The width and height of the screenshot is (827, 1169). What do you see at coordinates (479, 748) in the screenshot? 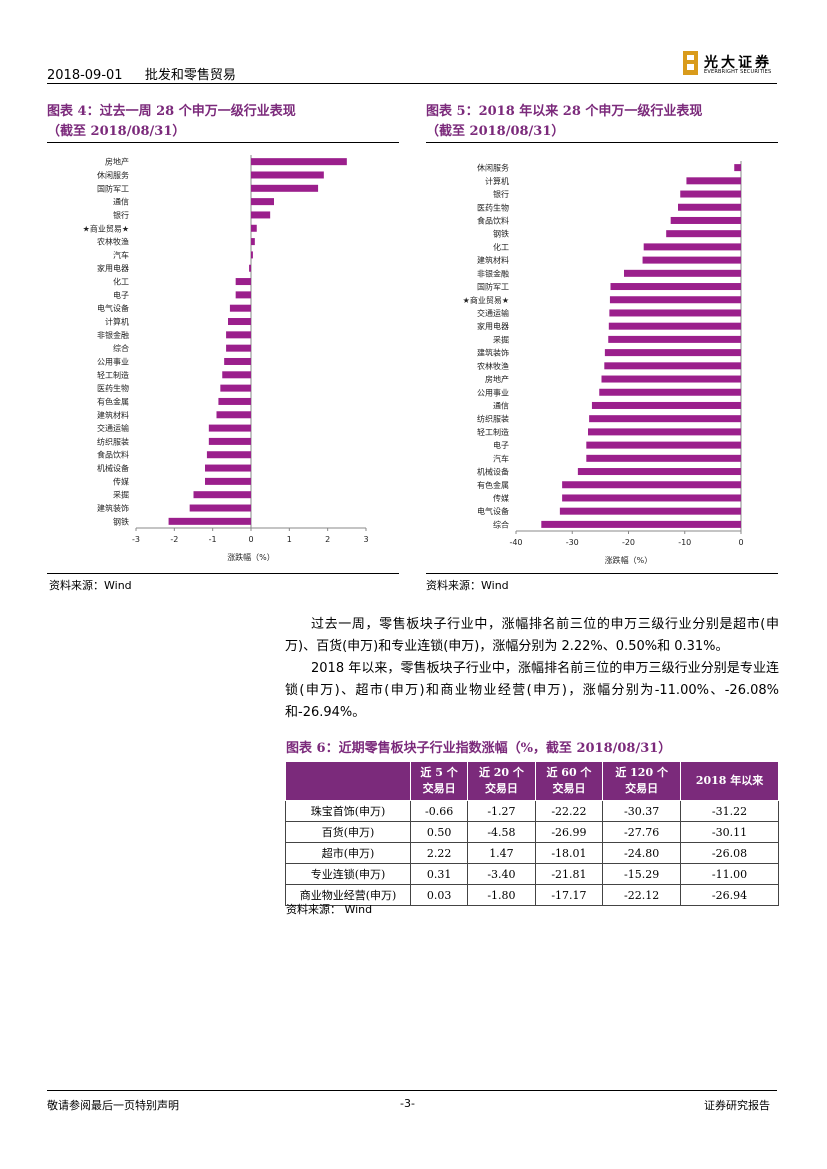
I see `figure6-title: 图表 6：近期零售板块子行业指数涨幅（%，截至 2018/08/31）` at bounding box center [479, 748].